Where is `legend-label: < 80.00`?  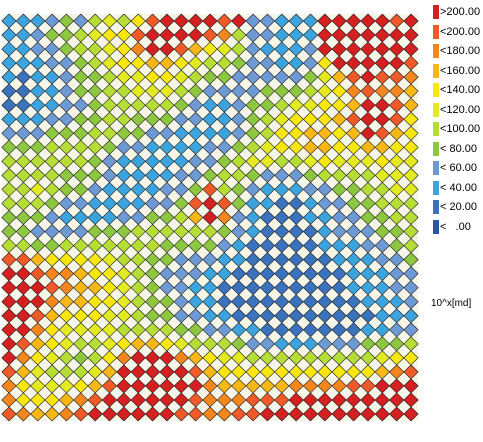 legend-label: < 80.00 is located at coordinates (459, 148).